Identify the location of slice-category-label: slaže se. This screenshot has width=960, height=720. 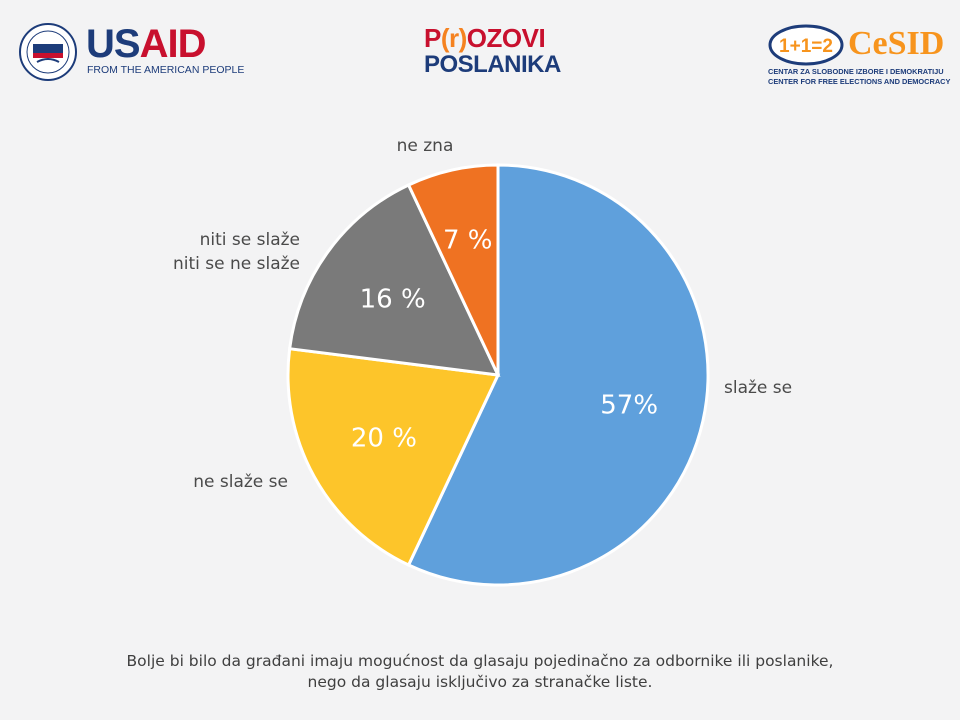
(758, 388).